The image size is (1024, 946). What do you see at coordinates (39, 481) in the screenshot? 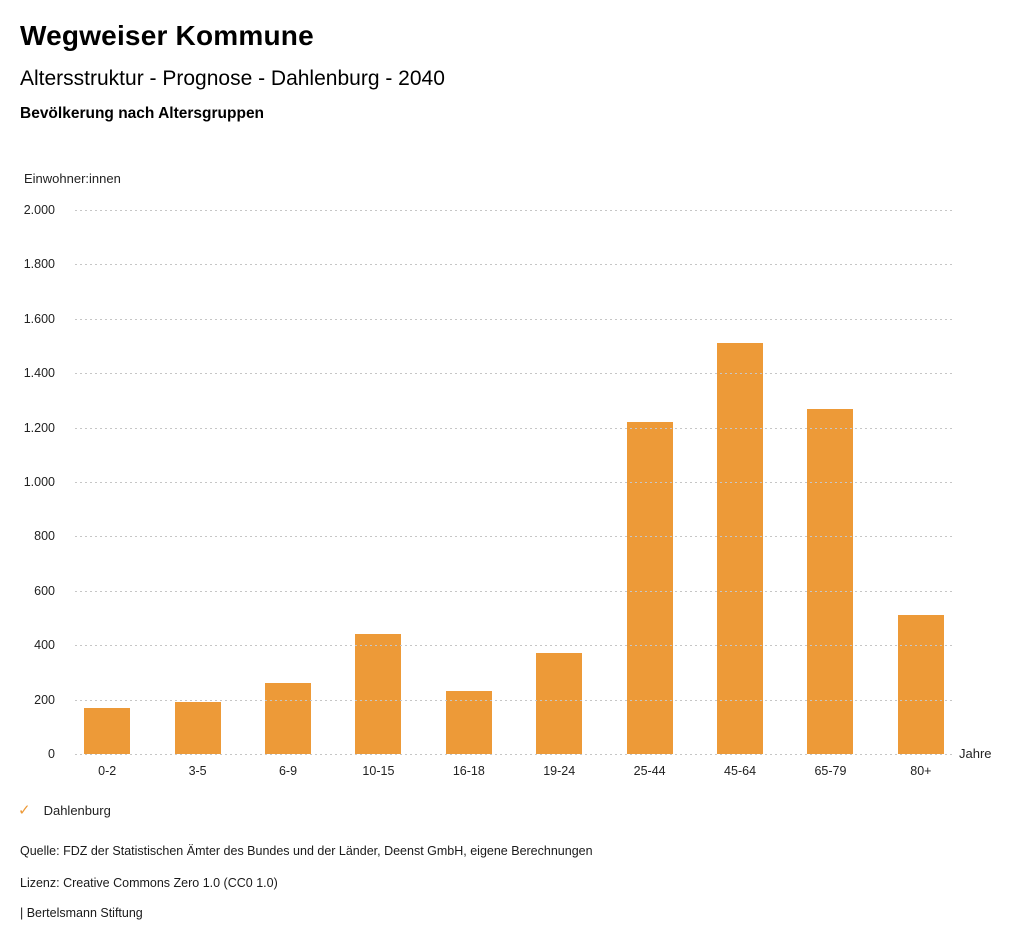
I see `y-tick-label: 1.000` at bounding box center [39, 481].